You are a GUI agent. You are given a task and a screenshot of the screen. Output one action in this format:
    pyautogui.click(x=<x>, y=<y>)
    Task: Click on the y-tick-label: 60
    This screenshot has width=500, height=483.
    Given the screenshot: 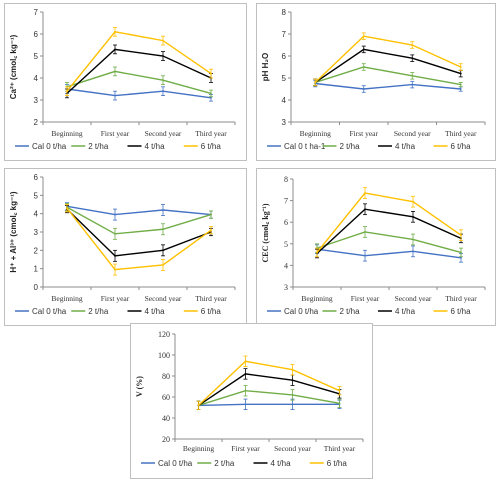 What is the action you would take?
    pyautogui.click(x=166, y=397)
    